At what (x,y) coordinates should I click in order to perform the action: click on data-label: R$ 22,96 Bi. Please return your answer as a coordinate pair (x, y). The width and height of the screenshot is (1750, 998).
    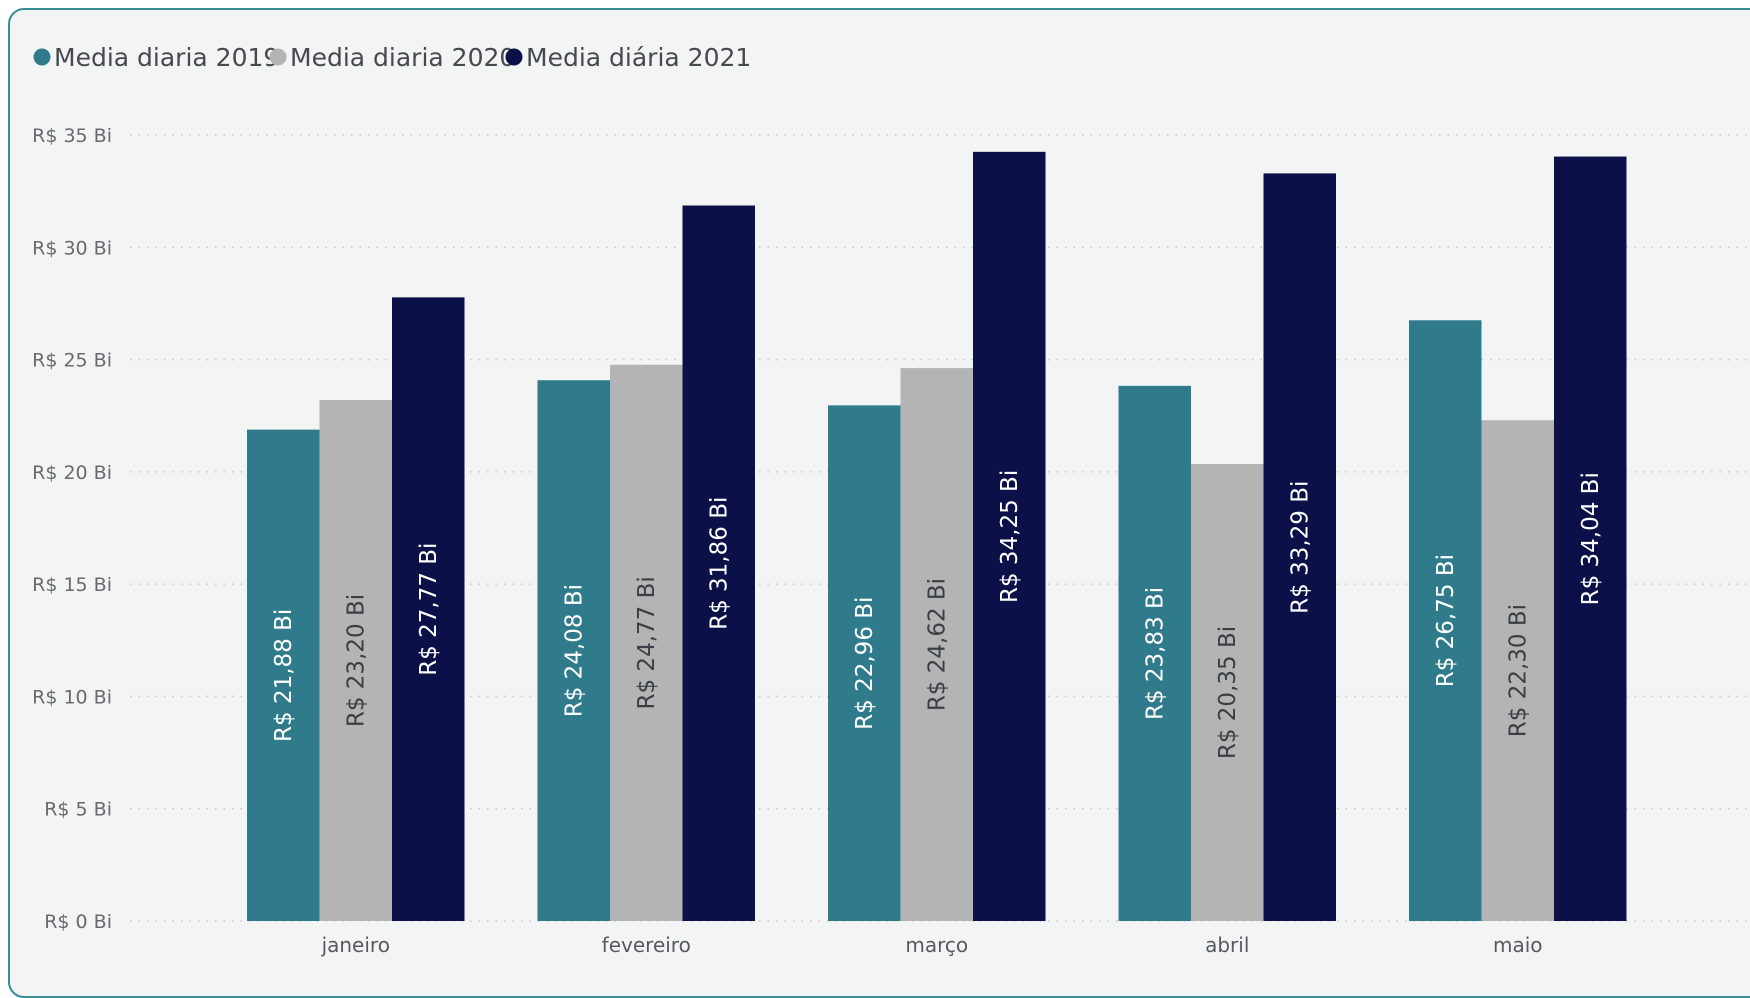
    Looking at the image, I should click on (865, 663).